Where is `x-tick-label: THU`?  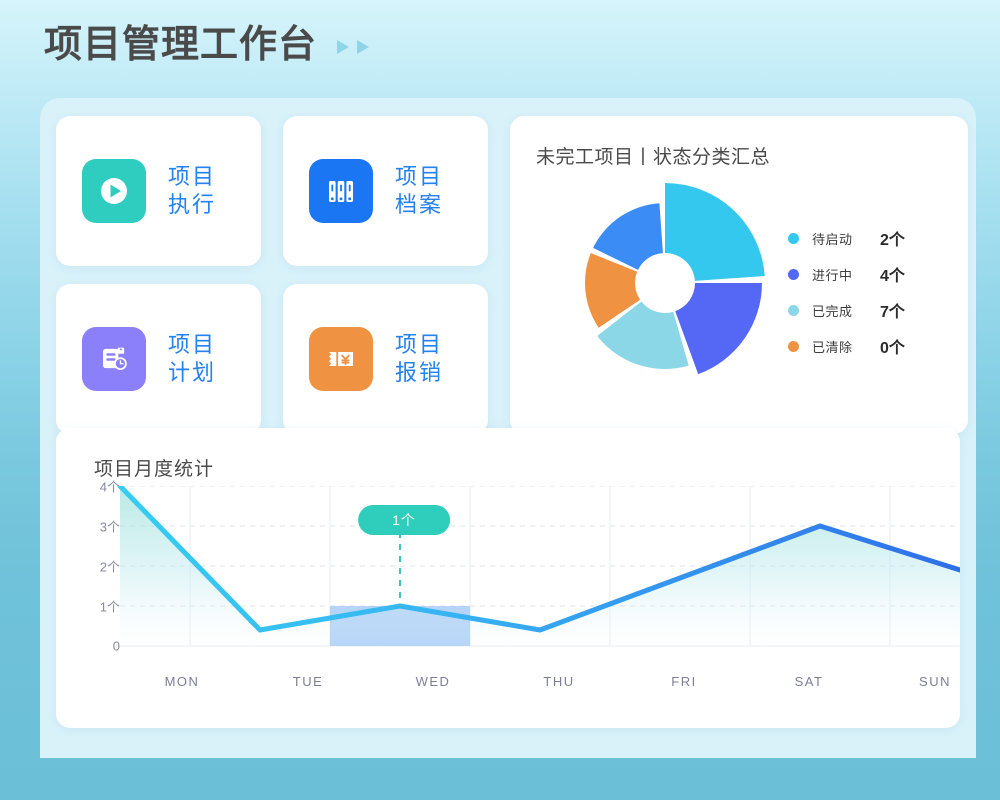
x-tick-label: THU is located at coordinates (559, 681).